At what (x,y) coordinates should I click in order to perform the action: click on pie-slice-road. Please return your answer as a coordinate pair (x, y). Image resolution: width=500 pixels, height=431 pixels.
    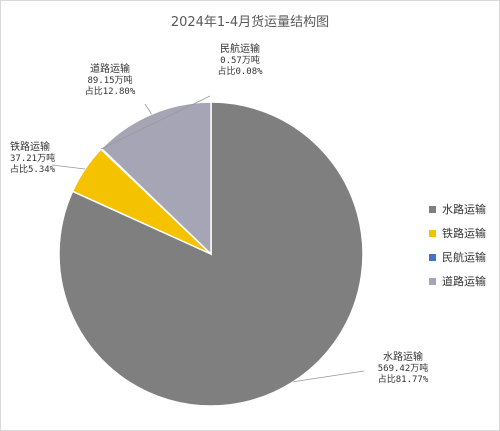
    Looking at the image, I should click on (156, 178).